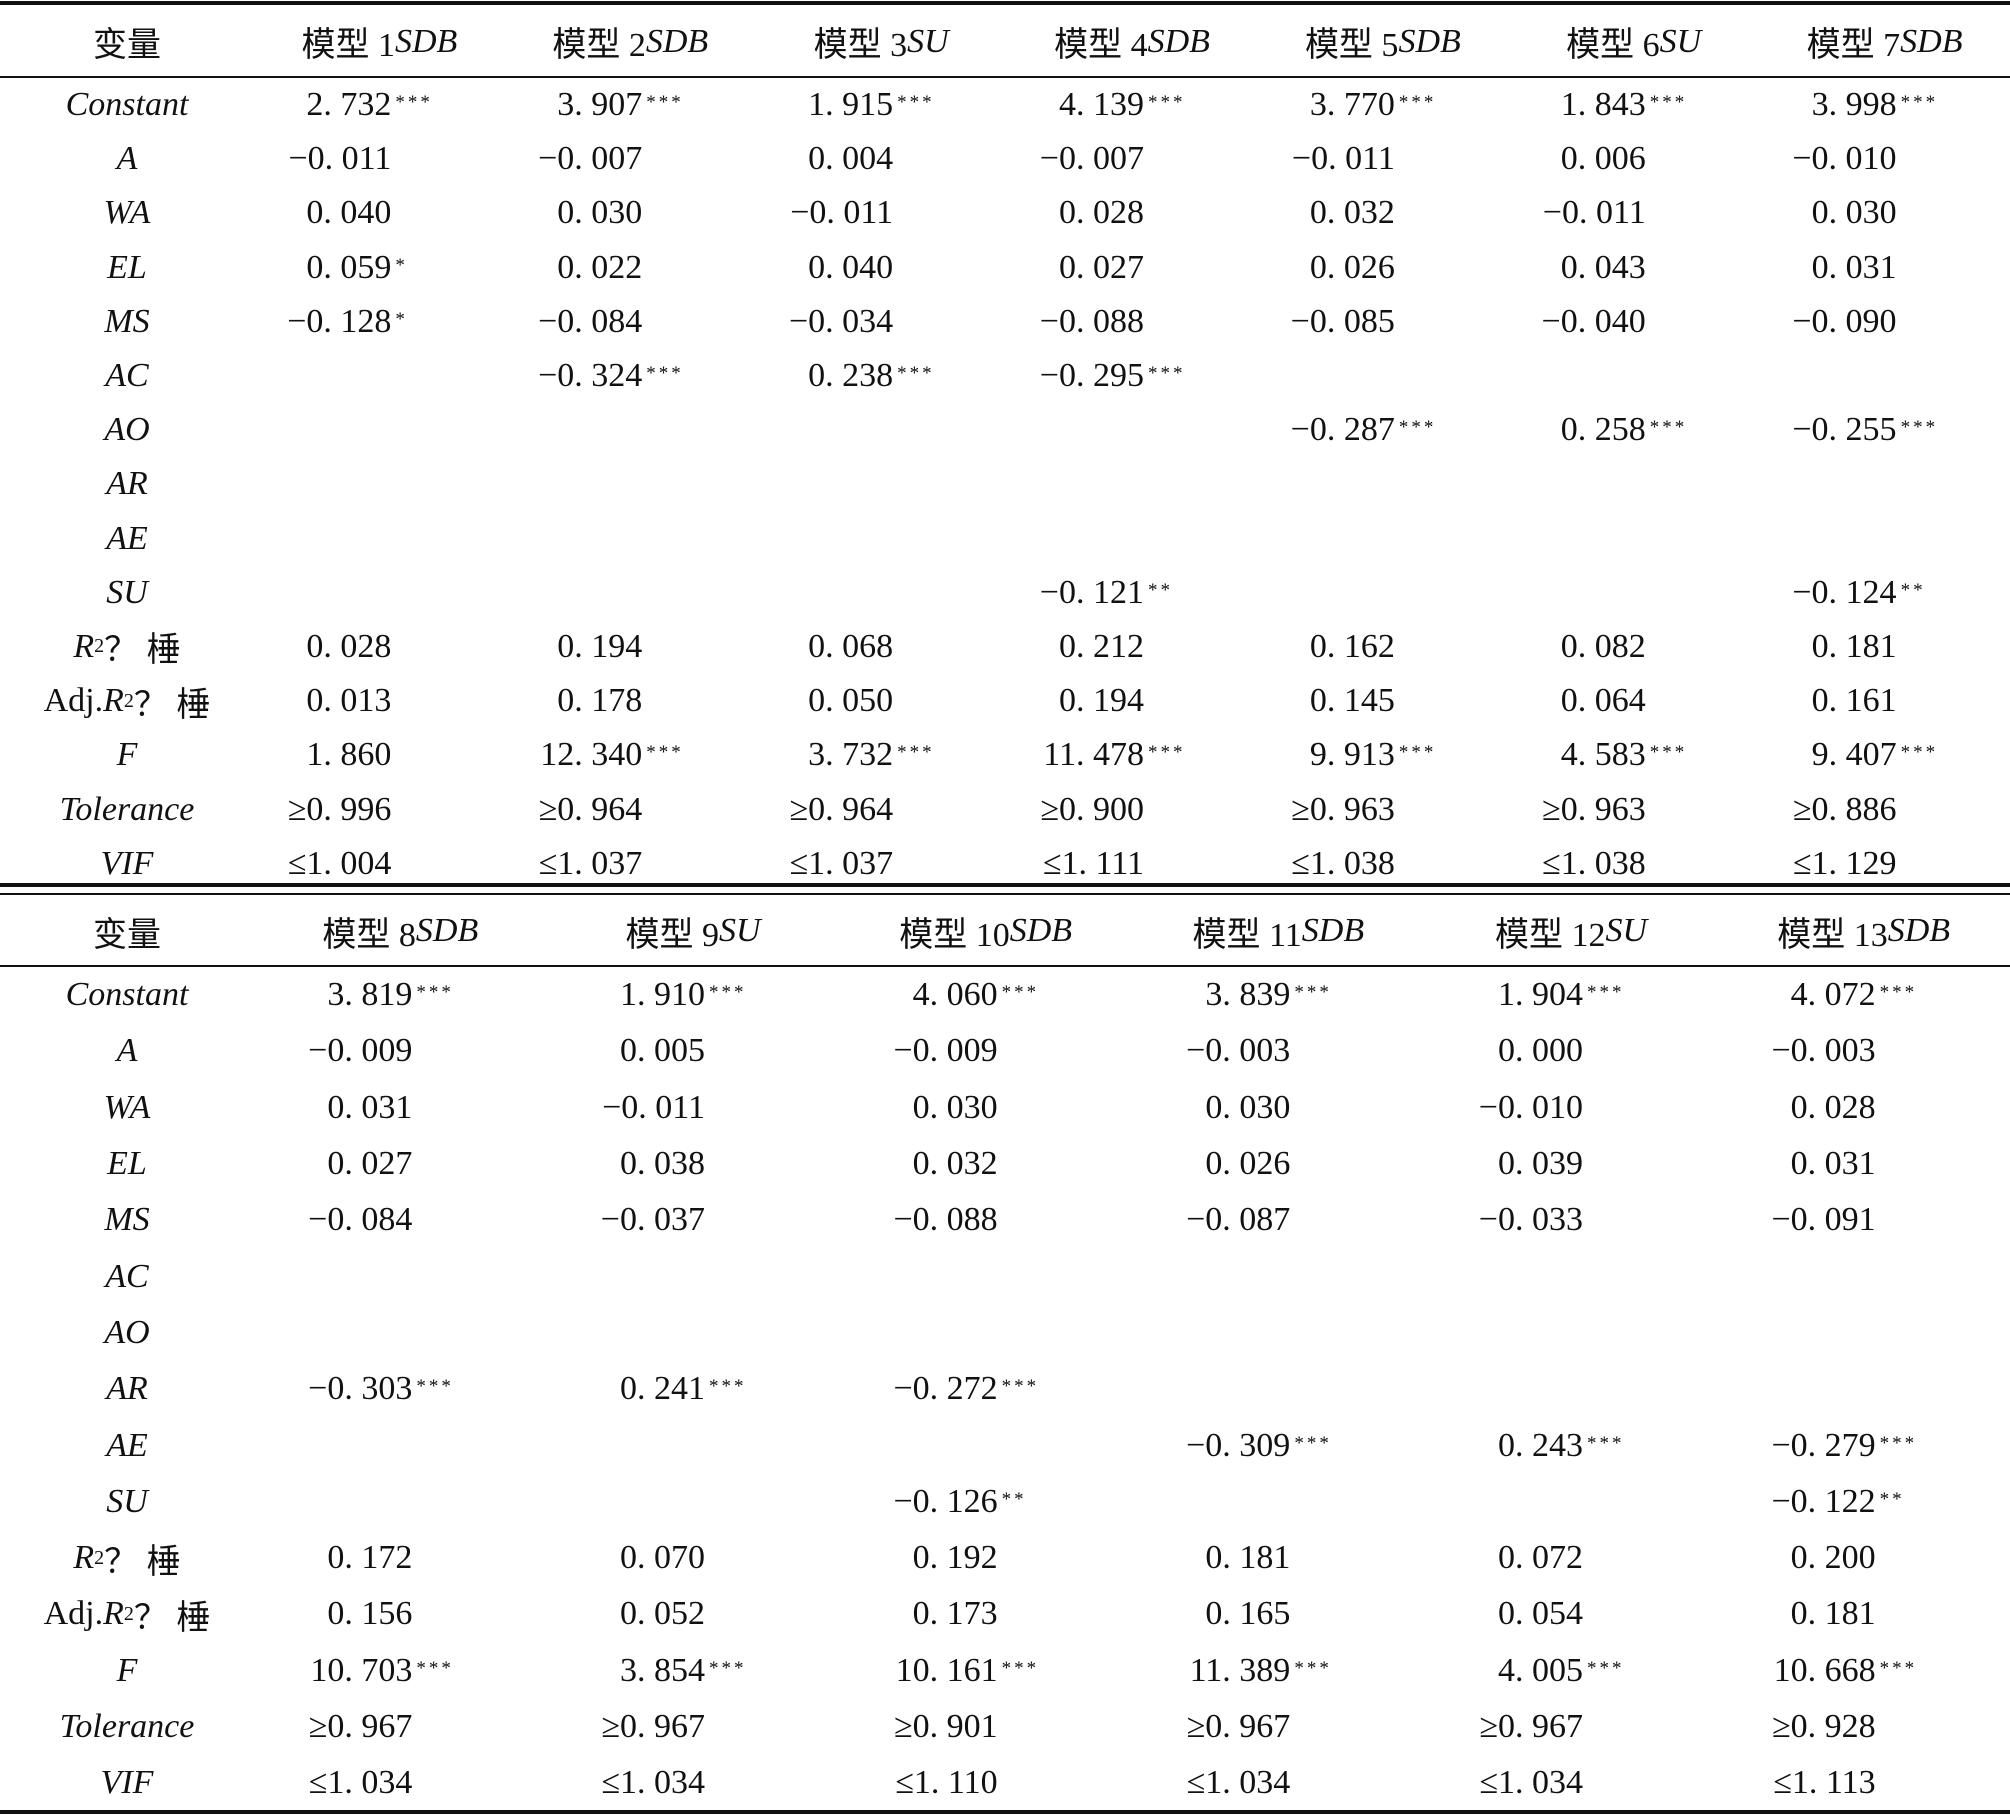 This screenshot has width=2010, height=1815. Describe the element at coordinates (739, 930) in the screenshot. I see `model-type: SU` at that location.